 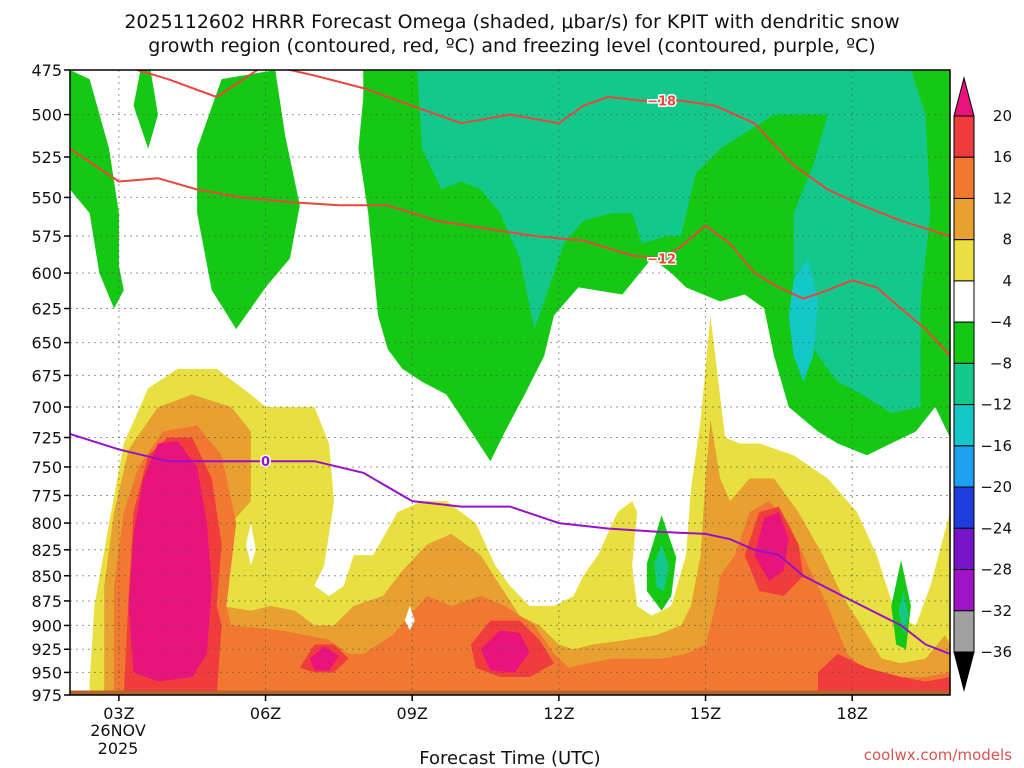 I want to click on contour-label-dgz-minus12: −12, so click(x=661, y=259).